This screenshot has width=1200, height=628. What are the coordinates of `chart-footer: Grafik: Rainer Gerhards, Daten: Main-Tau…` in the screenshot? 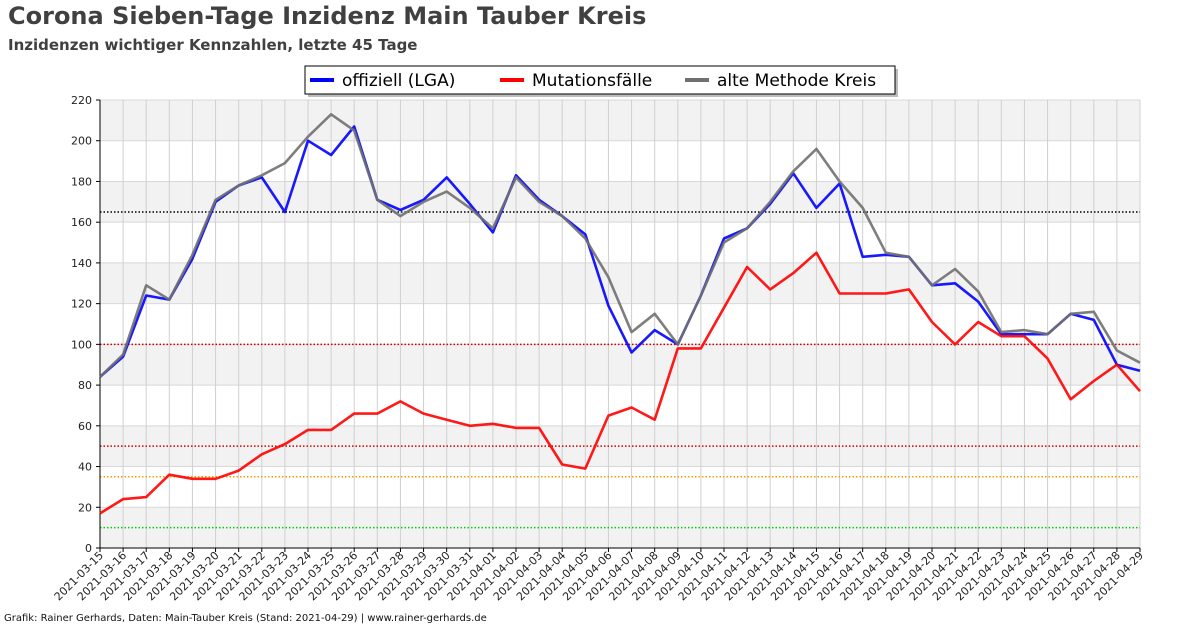 It's located at (245, 618).